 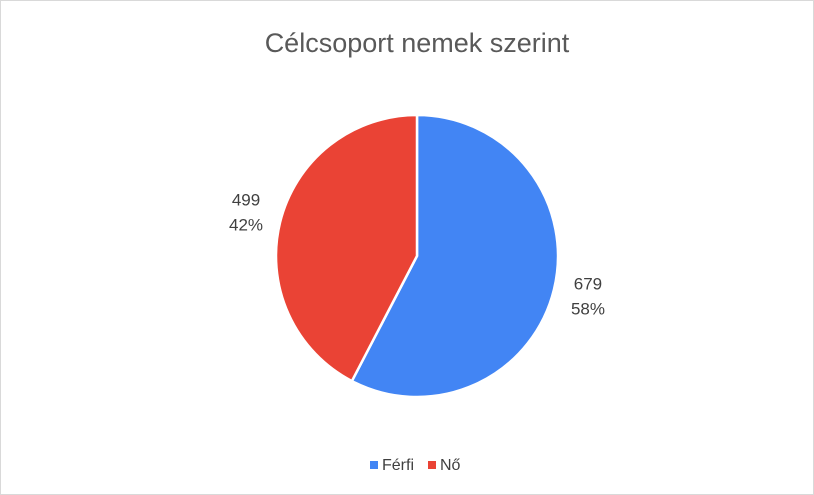 What do you see at coordinates (417, 43) in the screenshot?
I see `chart-title: Célcsoport nemek szerint` at bounding box center [417, 43].